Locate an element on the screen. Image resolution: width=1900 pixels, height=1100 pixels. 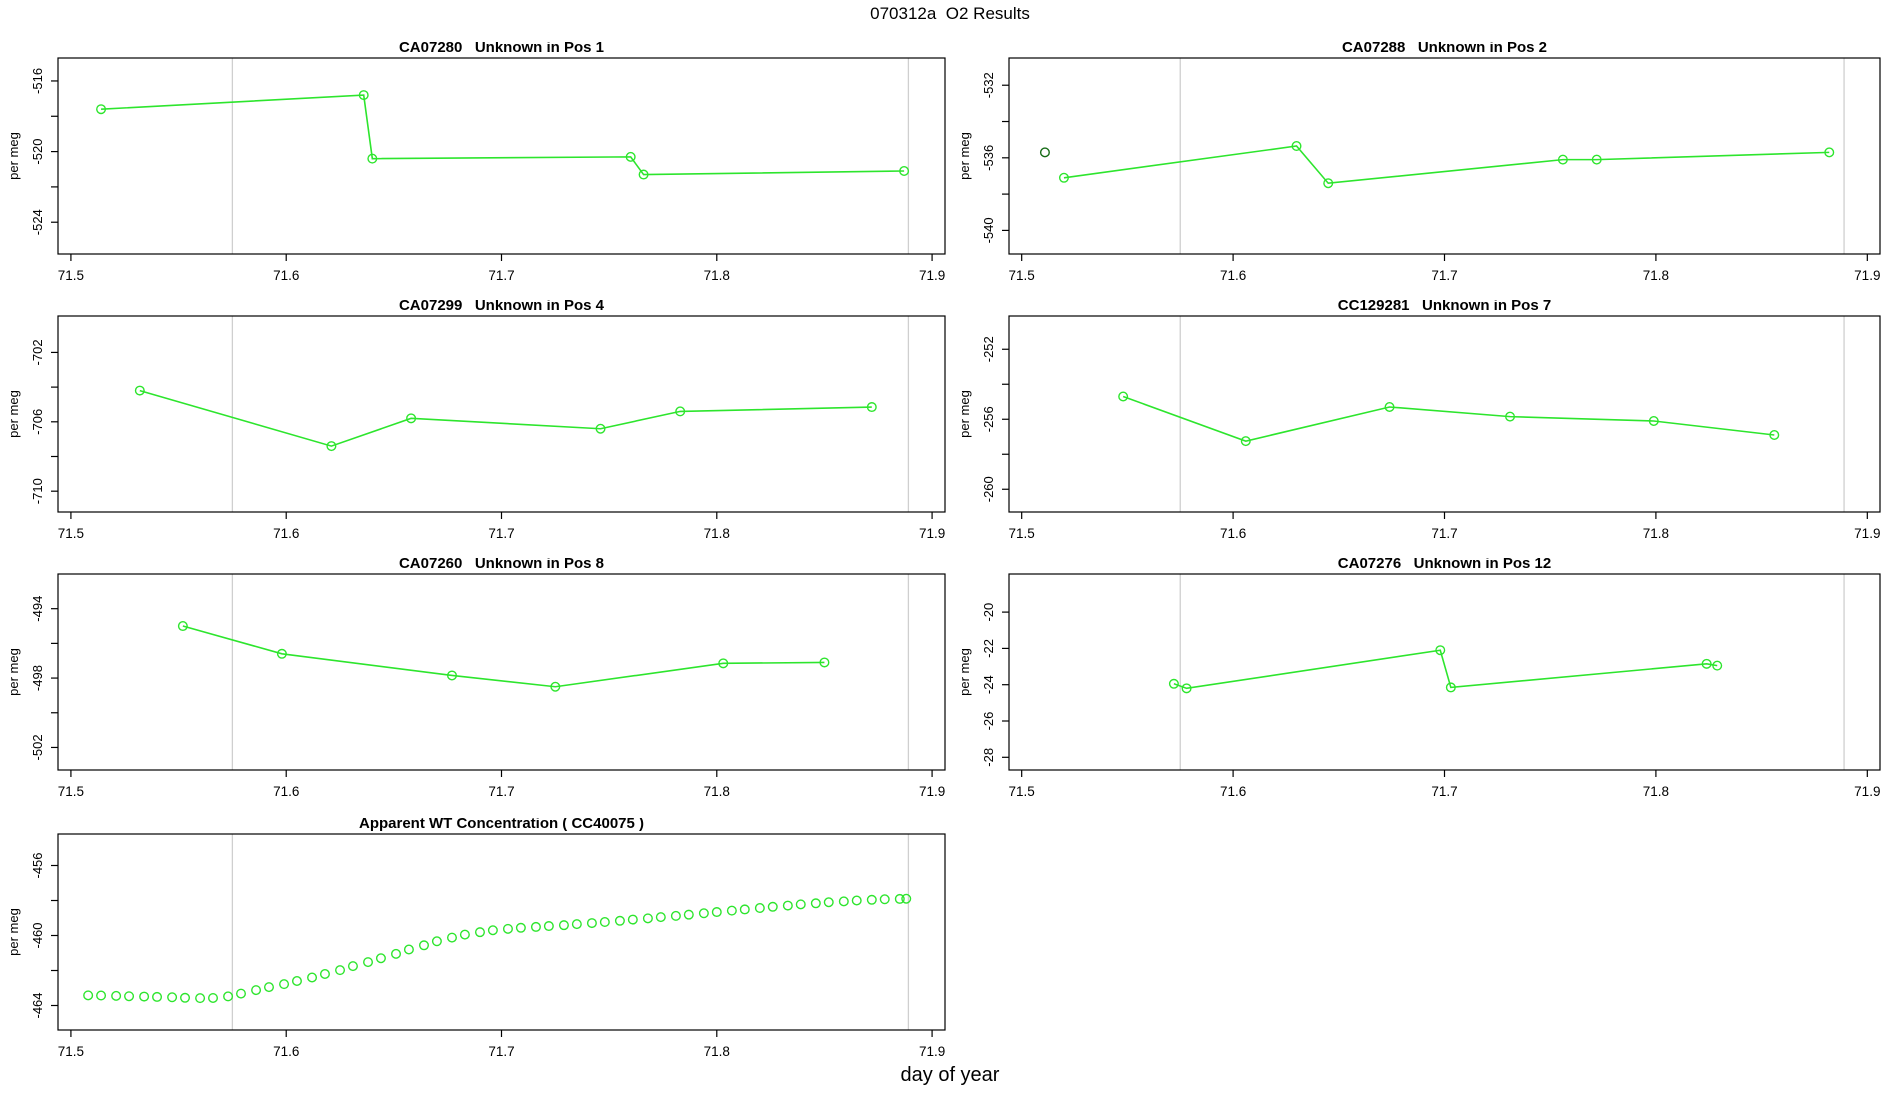
figure-title: 070312a O2 Results is located at coordinates (950, 13).